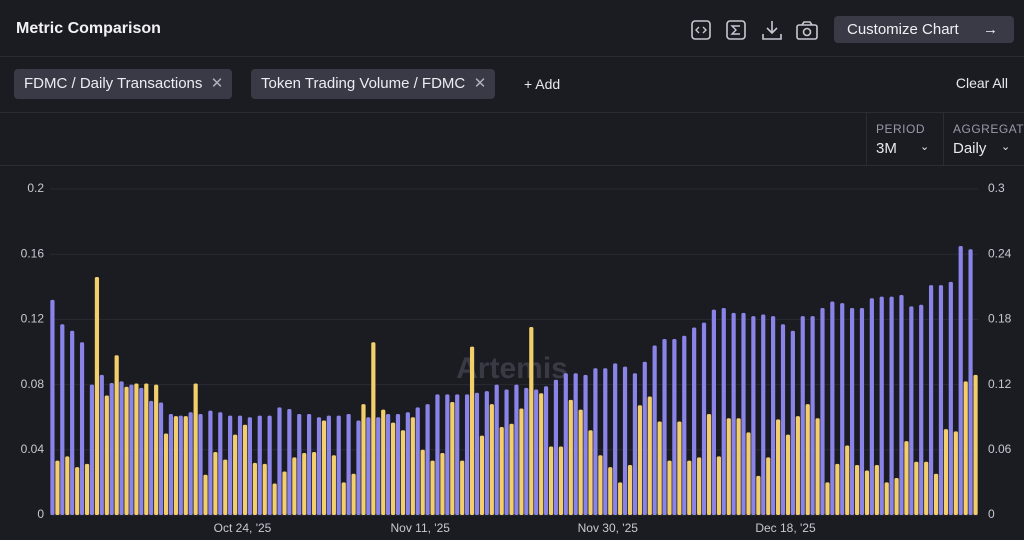 Image resolution: width=1024 pixels, height=540 pixels. Describe the element at coordinates (542, 84) in the screenshot. I see `add-metric: + Add` at that location.